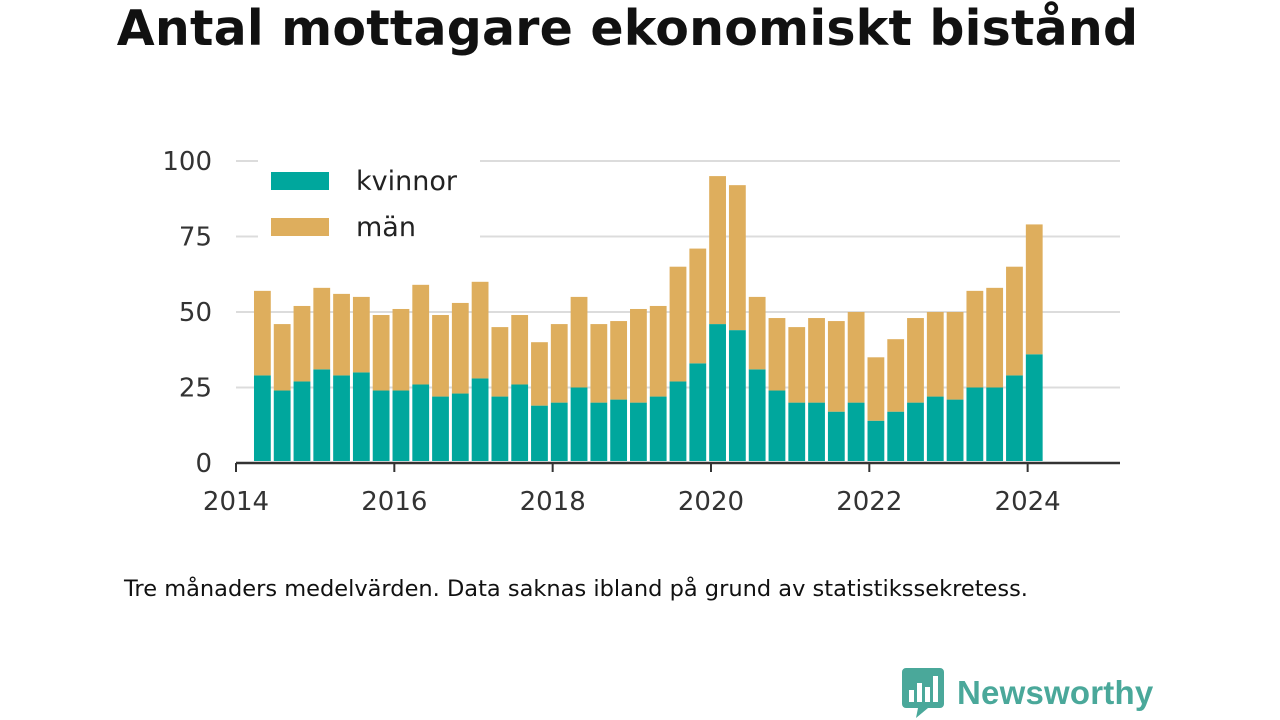  Describe the element at coordinates (1055, 692) in the screenshot. I see `brand-name: Newsworthy` at that location.